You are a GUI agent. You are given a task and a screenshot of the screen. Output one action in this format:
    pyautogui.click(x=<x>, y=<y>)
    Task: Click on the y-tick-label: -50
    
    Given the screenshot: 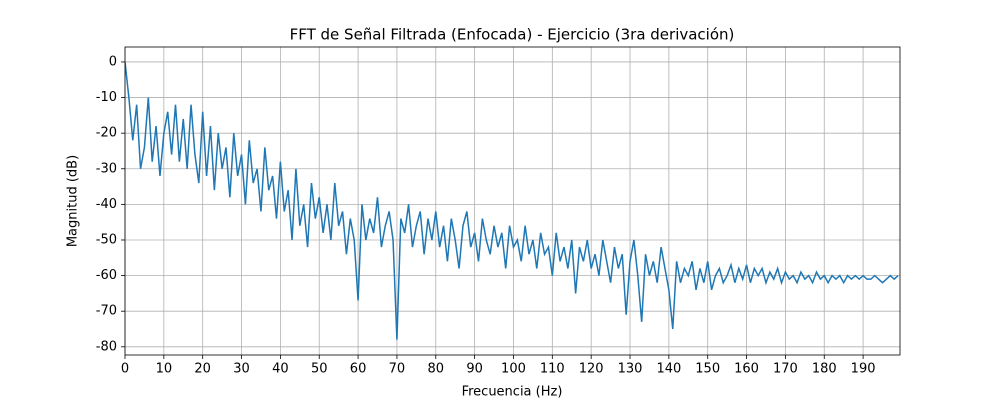 What is the action you would take?
    pyautogui.click(x=106, y=239)
    